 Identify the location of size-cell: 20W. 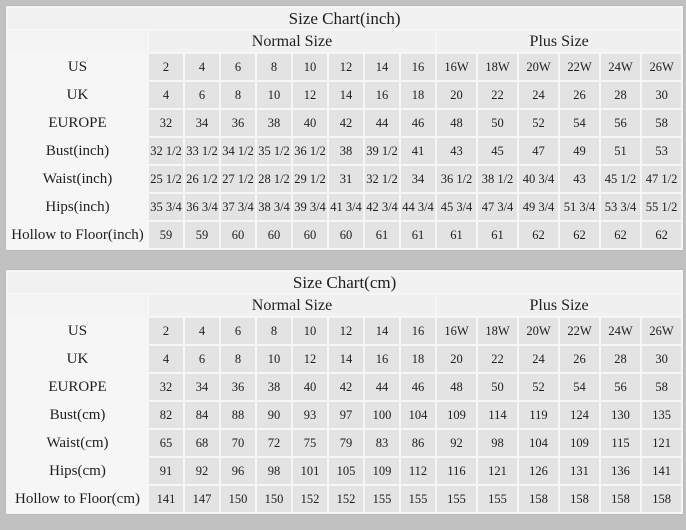
(538, 331).